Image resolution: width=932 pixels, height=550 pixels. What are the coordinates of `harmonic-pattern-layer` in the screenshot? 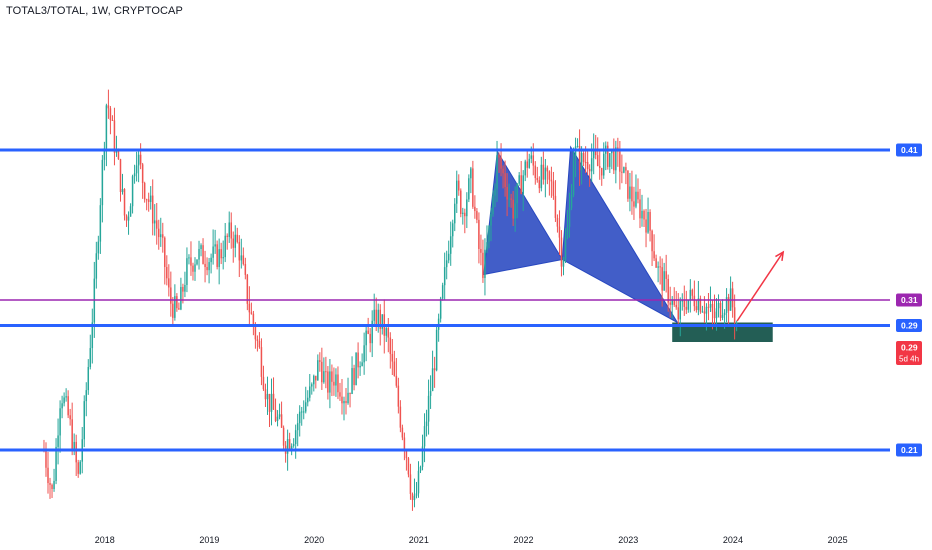 It's located at (581, 234).